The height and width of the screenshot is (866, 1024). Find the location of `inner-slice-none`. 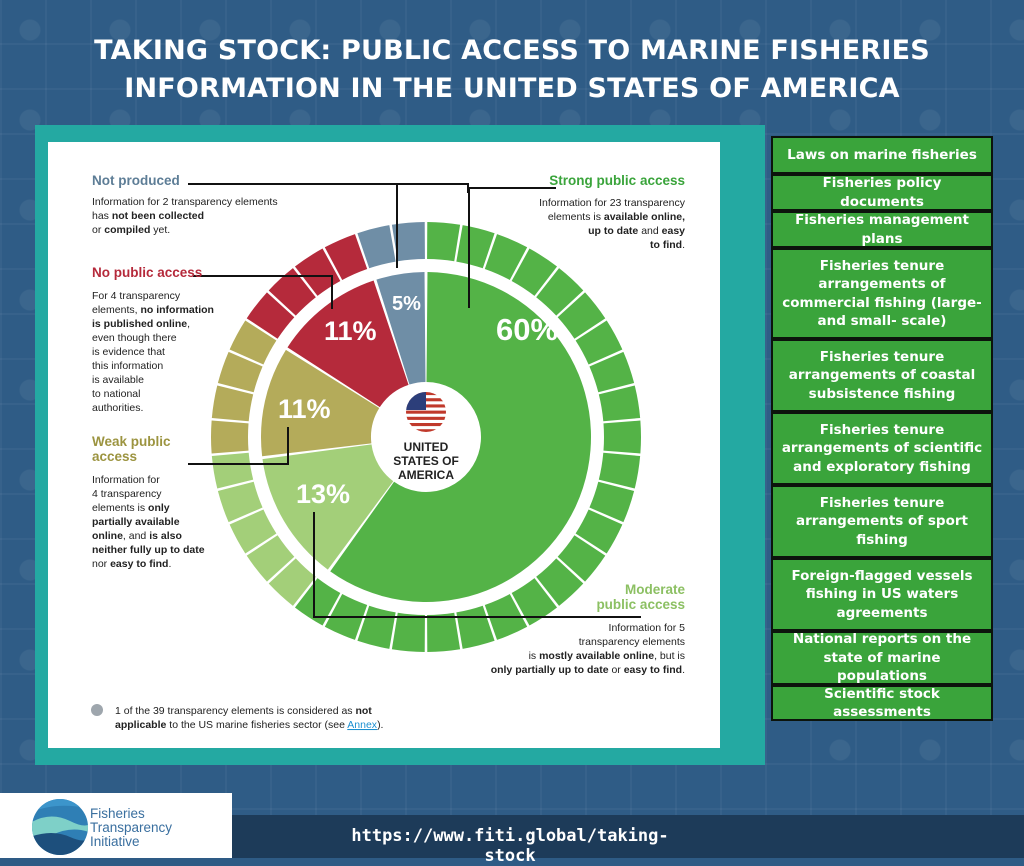

inner-slice-none is located at coordinates (348, 344).